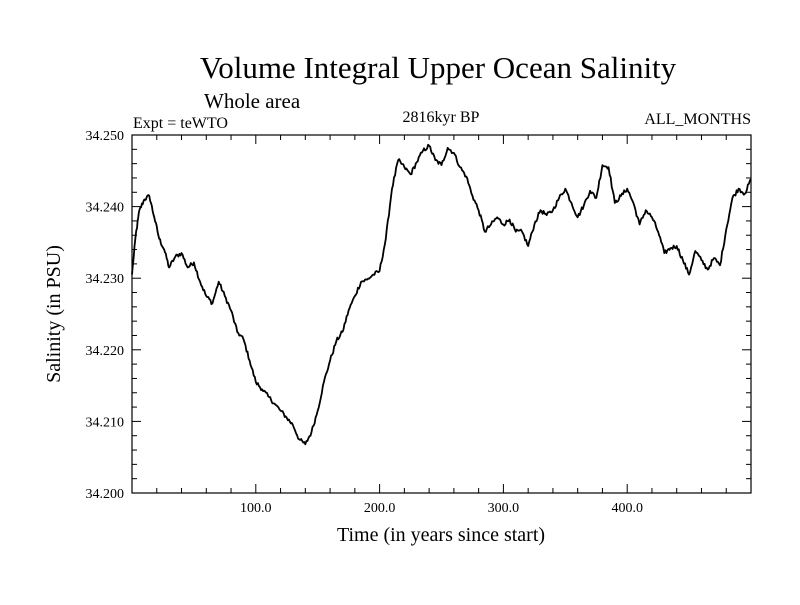 The height and width of the screenshot is (605, 800). What do you see at coordinates (438, 67) in the screenshot?
I see `chart-title: Volume Integral Upper Ocean Salinity` at bounding box center [438, 67].